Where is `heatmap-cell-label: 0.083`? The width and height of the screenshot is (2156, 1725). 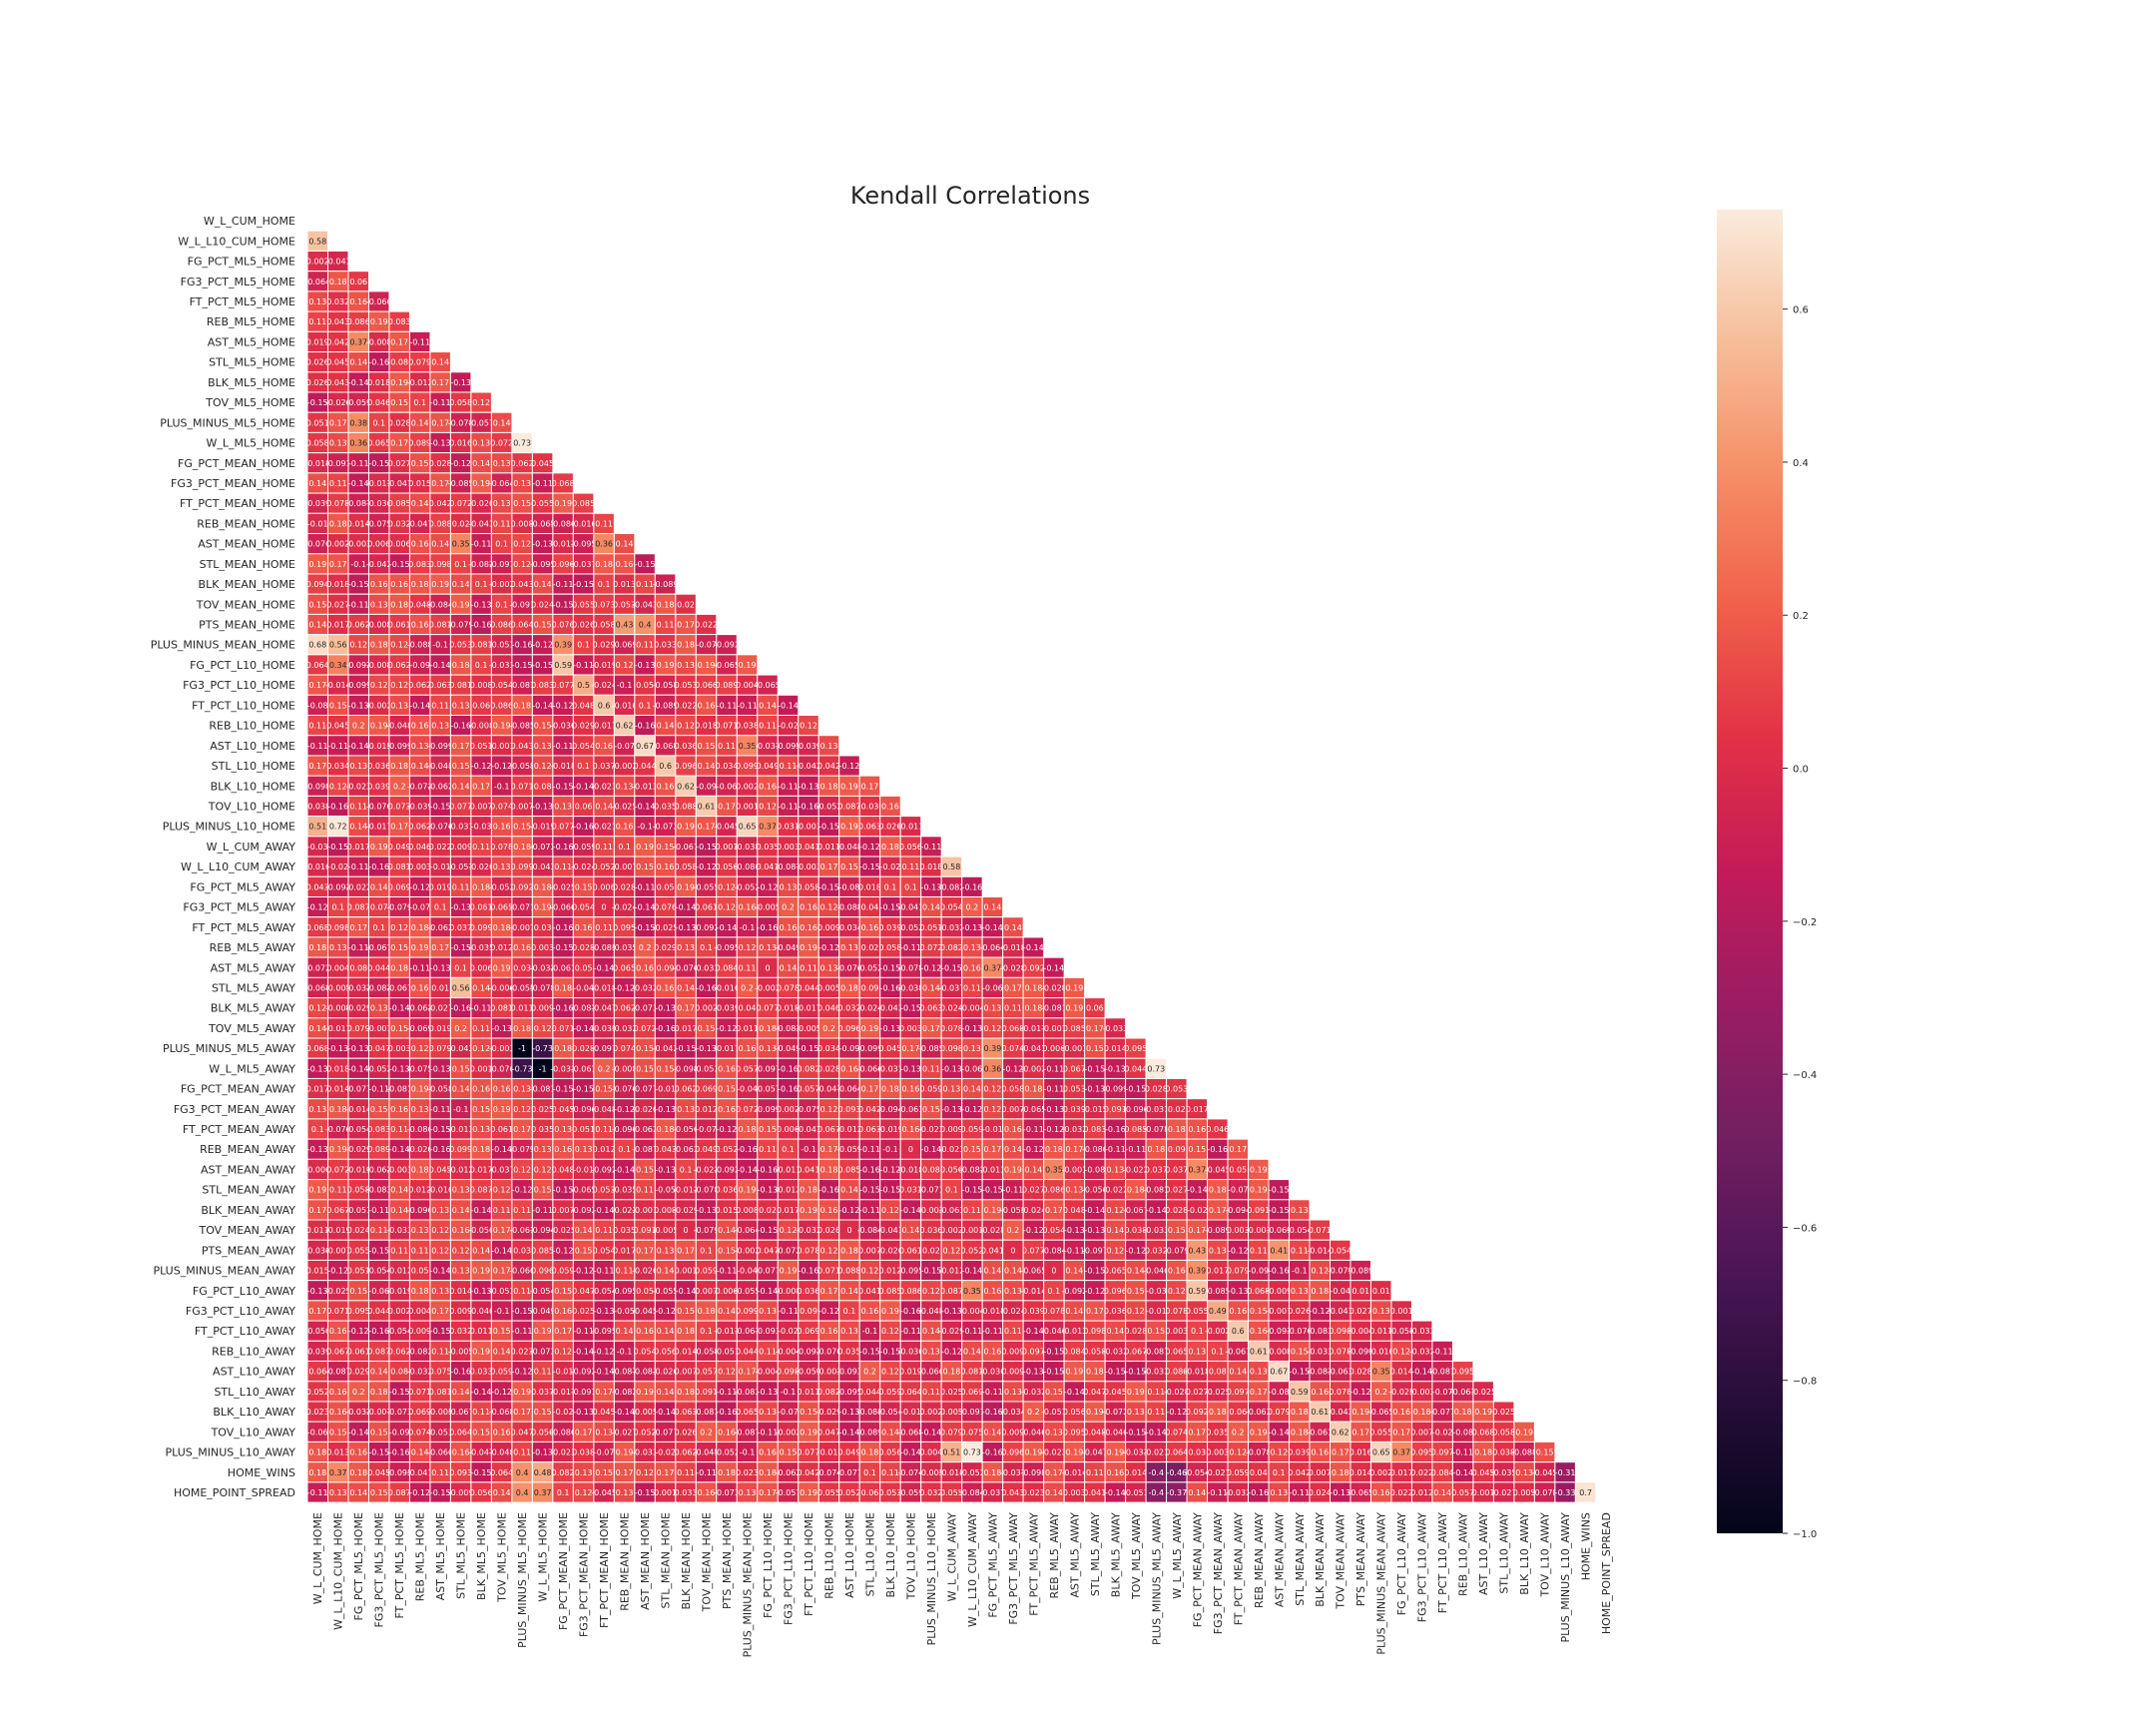 heatmap-cell-label: 0.083 is located at coordinates (378, 1129).